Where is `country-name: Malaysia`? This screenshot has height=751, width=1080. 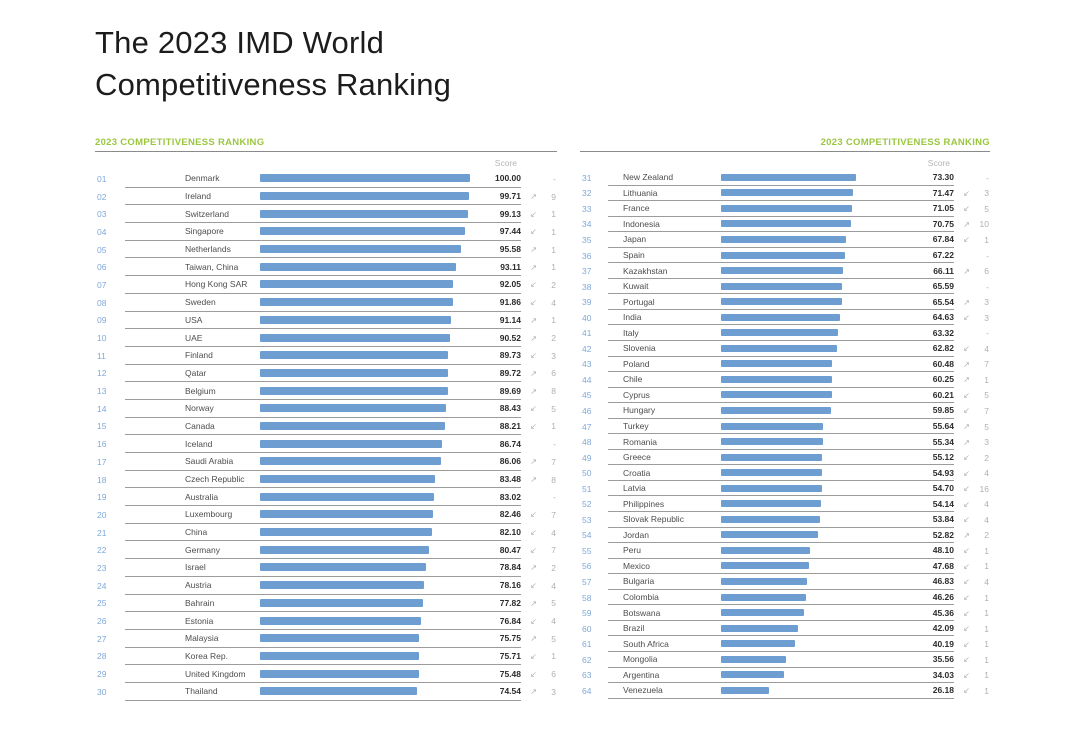
country-name: Malaysia is located at coordinates (202, 638).